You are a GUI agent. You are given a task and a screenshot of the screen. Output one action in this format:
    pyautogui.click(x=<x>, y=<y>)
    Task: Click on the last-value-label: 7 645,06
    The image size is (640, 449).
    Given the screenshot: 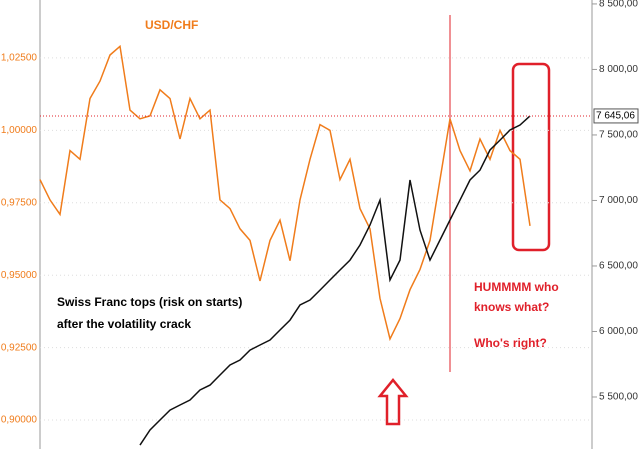 What is the action you would take?
    pyautogui.click(x=615, y=116)
    